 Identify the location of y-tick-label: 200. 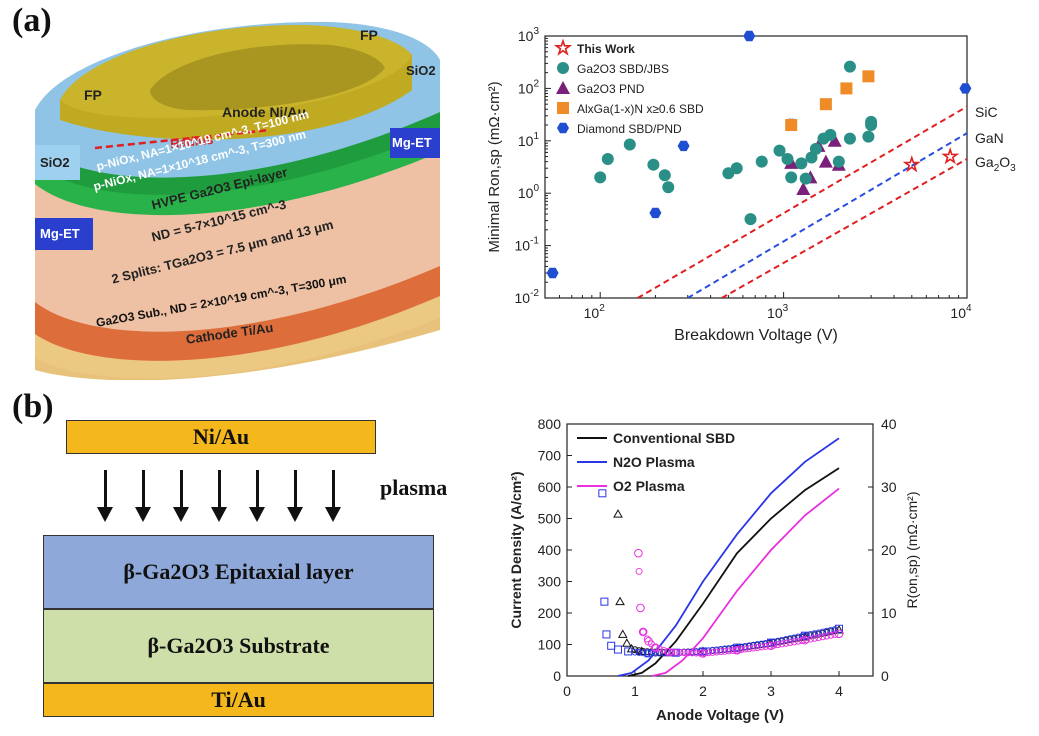
(550, 613).